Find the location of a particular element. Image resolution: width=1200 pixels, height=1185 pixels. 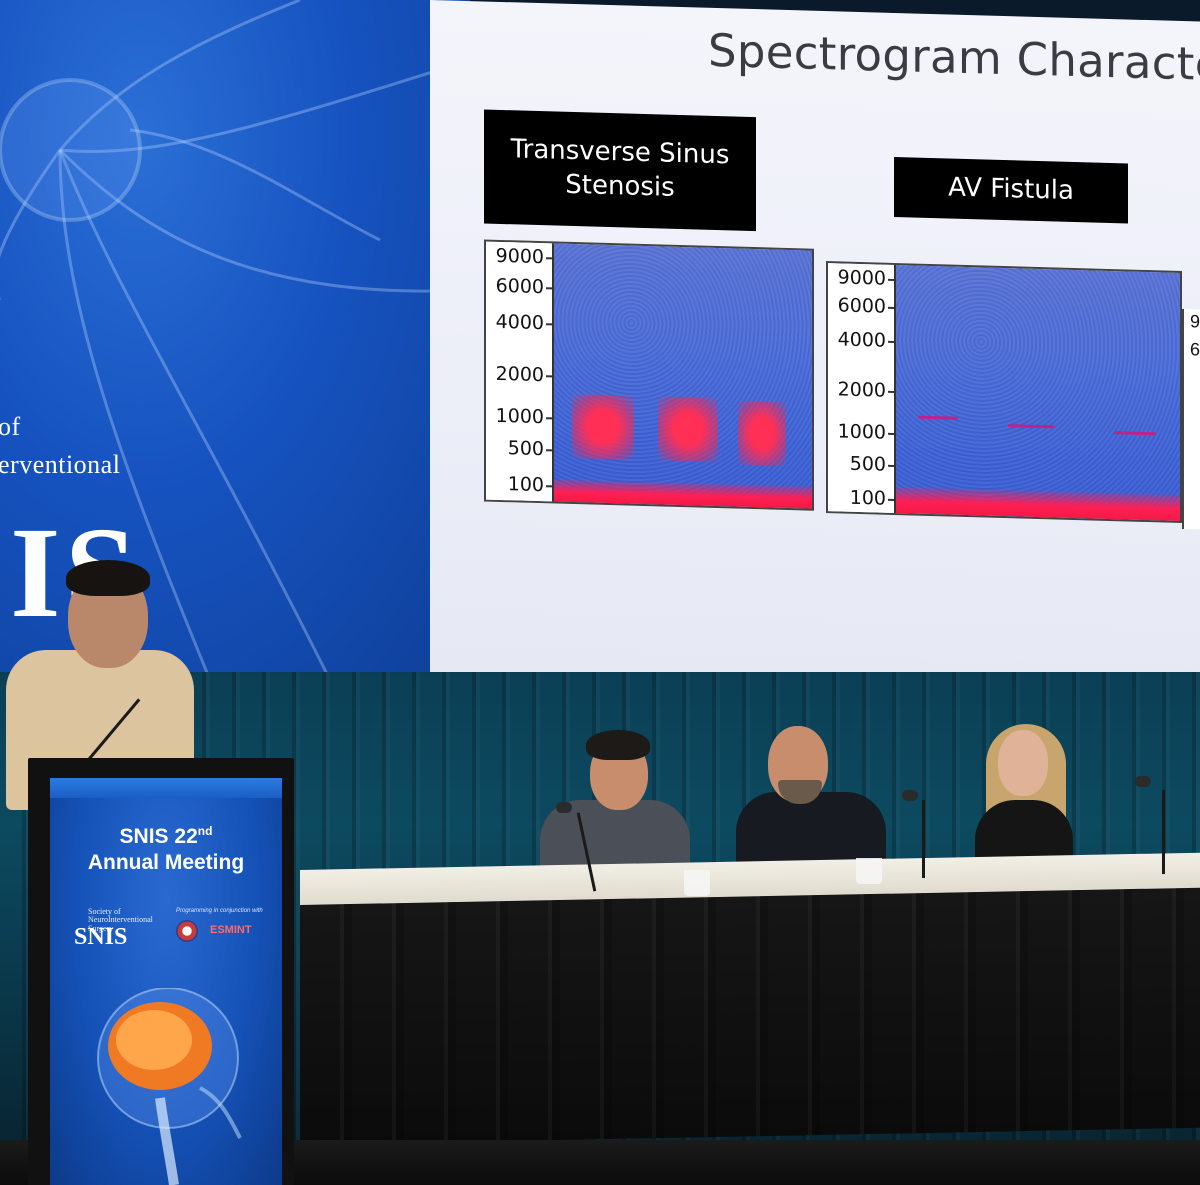

partner-emblem-icon is located at coordinates (187, 931).